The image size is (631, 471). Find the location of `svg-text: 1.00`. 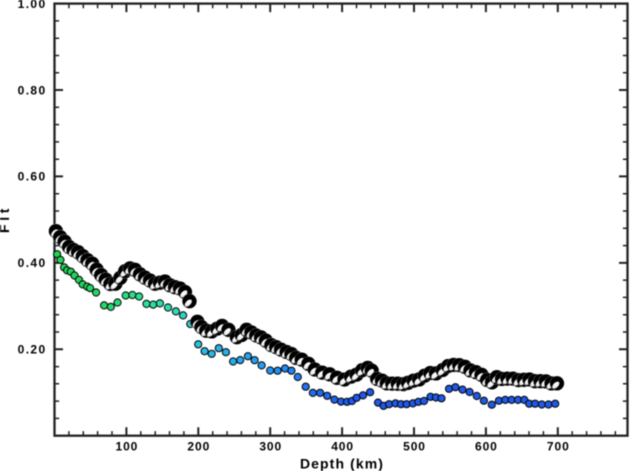

svg-text: 1.00 is located at coordinates (32, 5).